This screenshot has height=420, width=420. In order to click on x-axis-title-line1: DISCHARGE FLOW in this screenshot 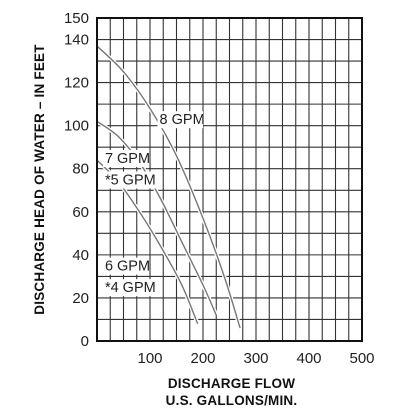, I will do `click(231, 383)`.